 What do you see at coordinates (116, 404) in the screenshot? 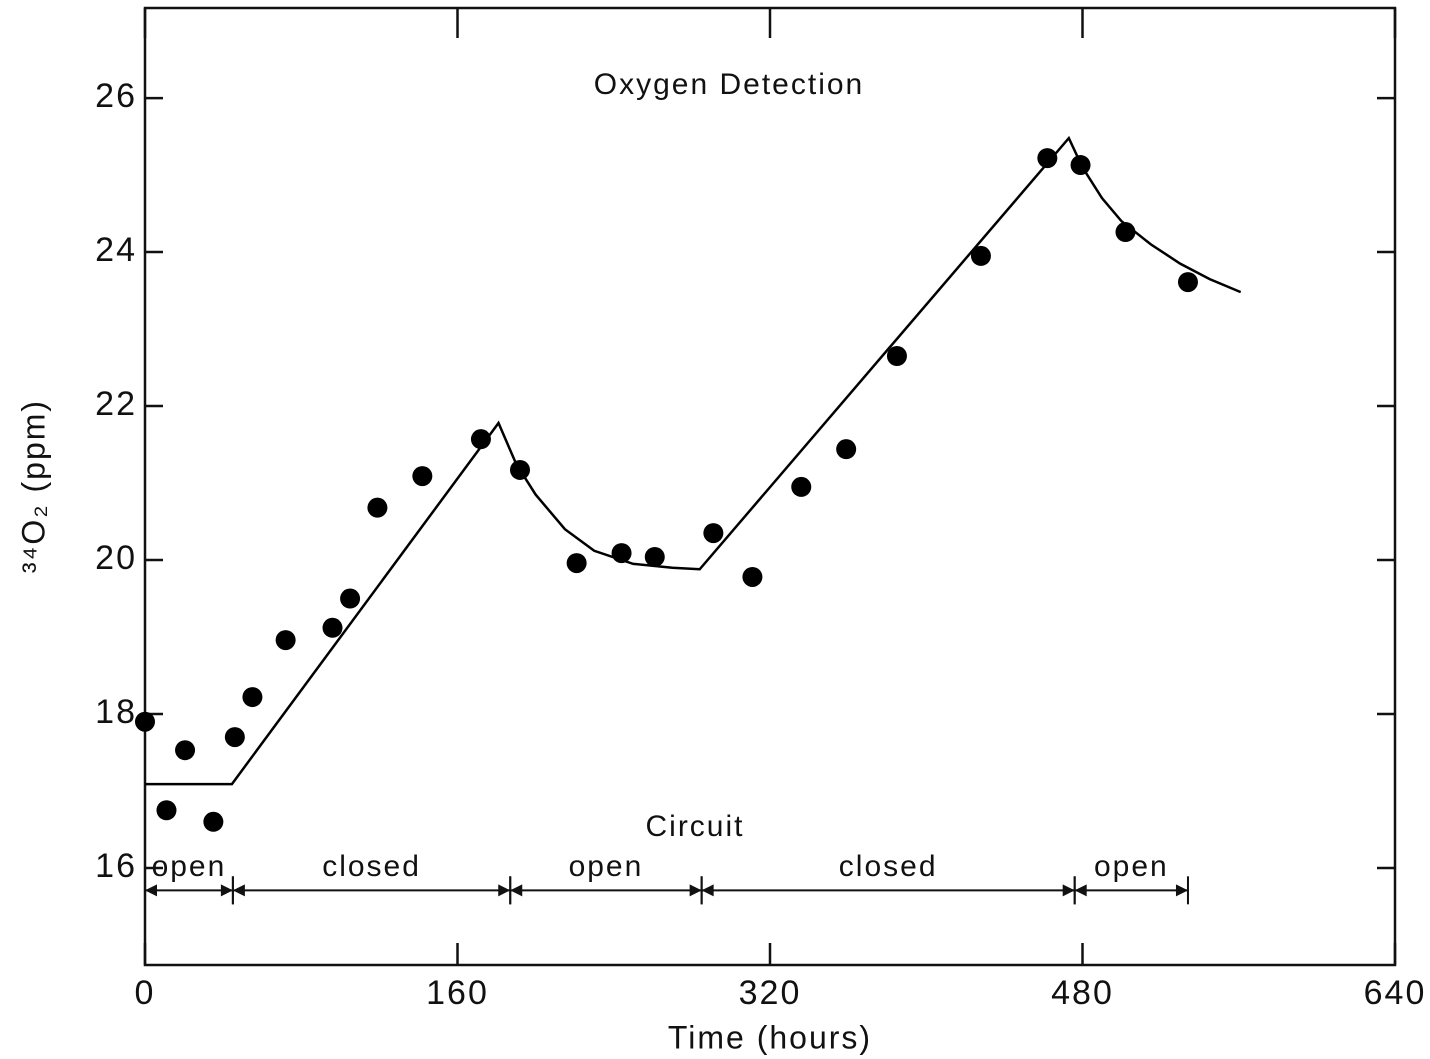
I see `y-tick-label: 22` at bounding box center [116, 404].